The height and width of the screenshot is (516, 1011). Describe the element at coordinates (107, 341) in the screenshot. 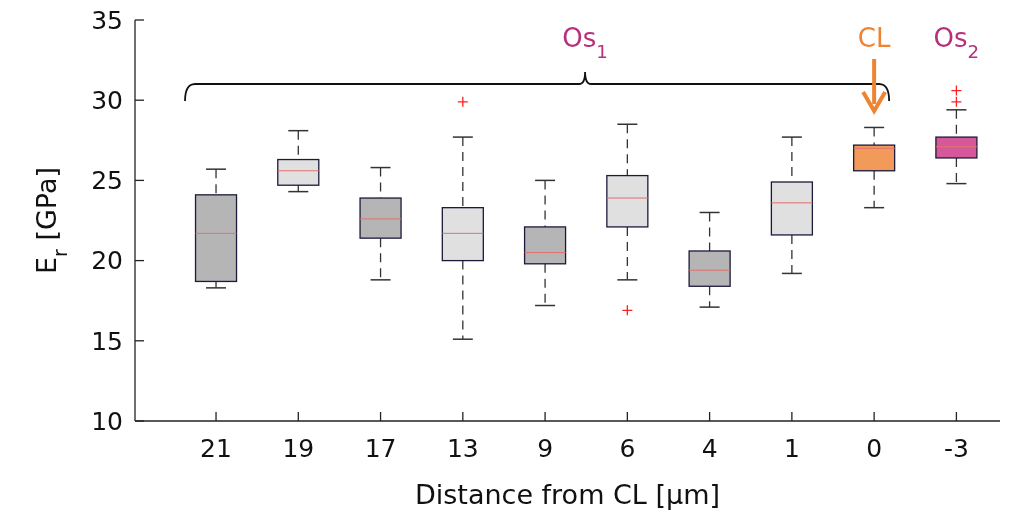

I see `y-tick-label: 15` at that location.